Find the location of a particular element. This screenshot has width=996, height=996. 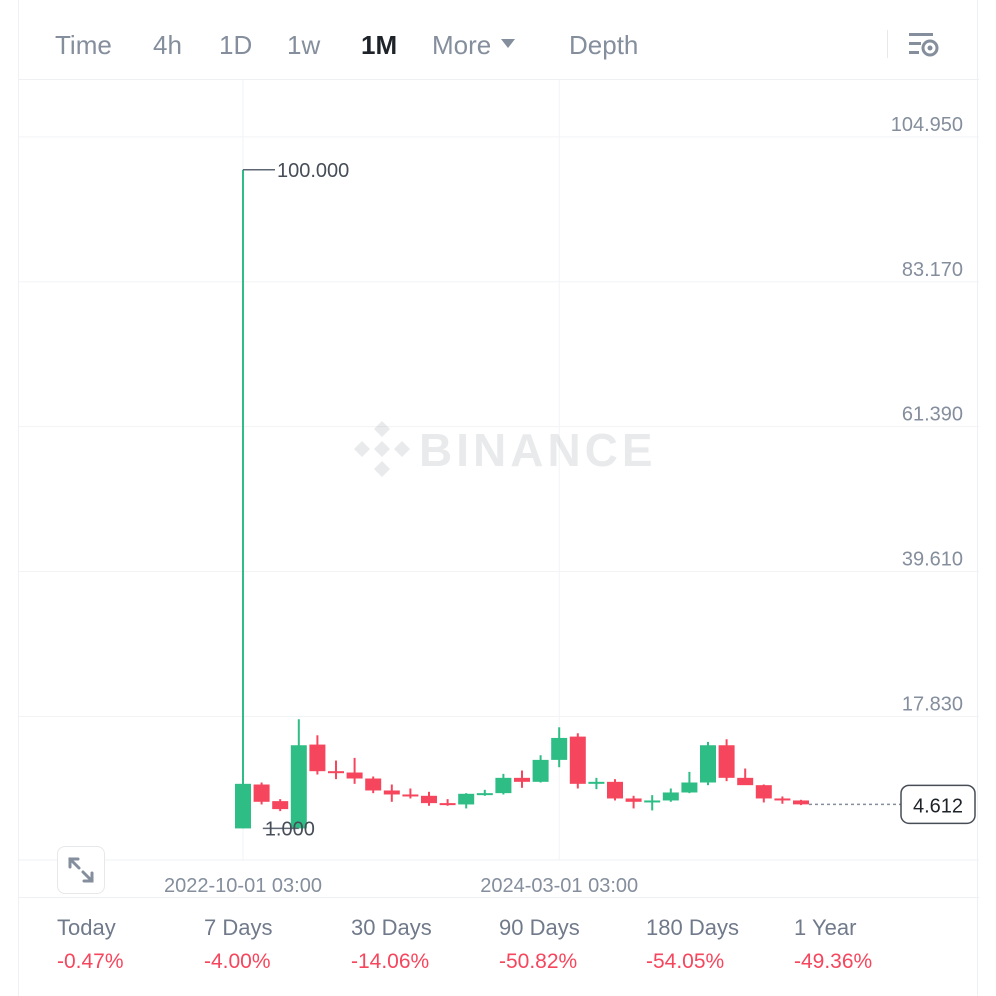

stat-label: 7 Days is located at coordinates (238, 927).